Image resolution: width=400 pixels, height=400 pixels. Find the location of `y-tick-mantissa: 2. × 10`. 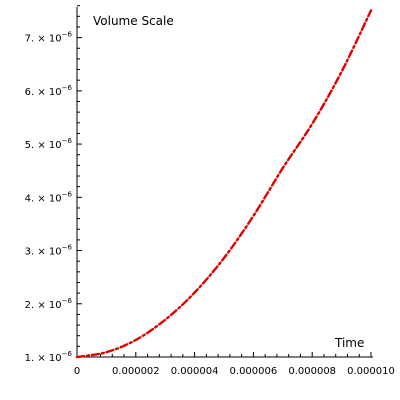

y-tick-mantissa: 2. × 10 is located at coordinates (43, 305).